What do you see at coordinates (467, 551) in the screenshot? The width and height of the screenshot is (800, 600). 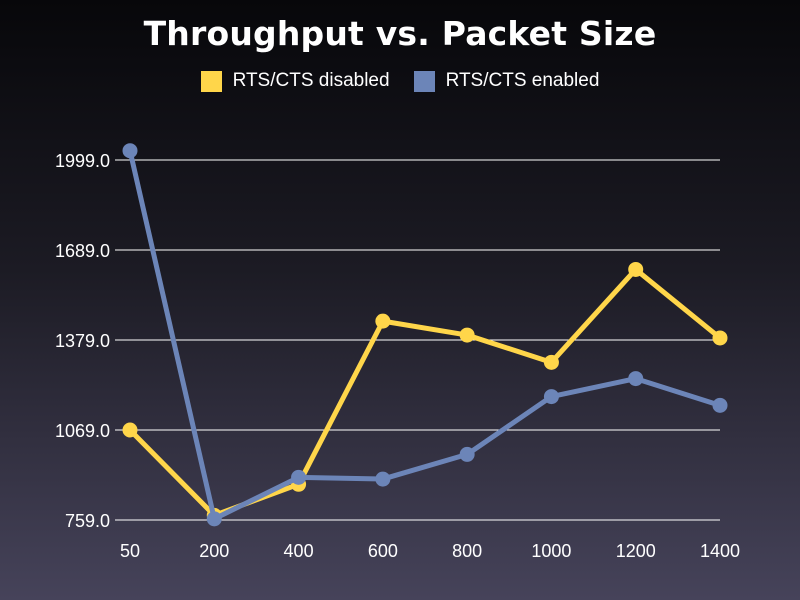 I see `x-tick-label: 800` at bounding box center [467, 551].